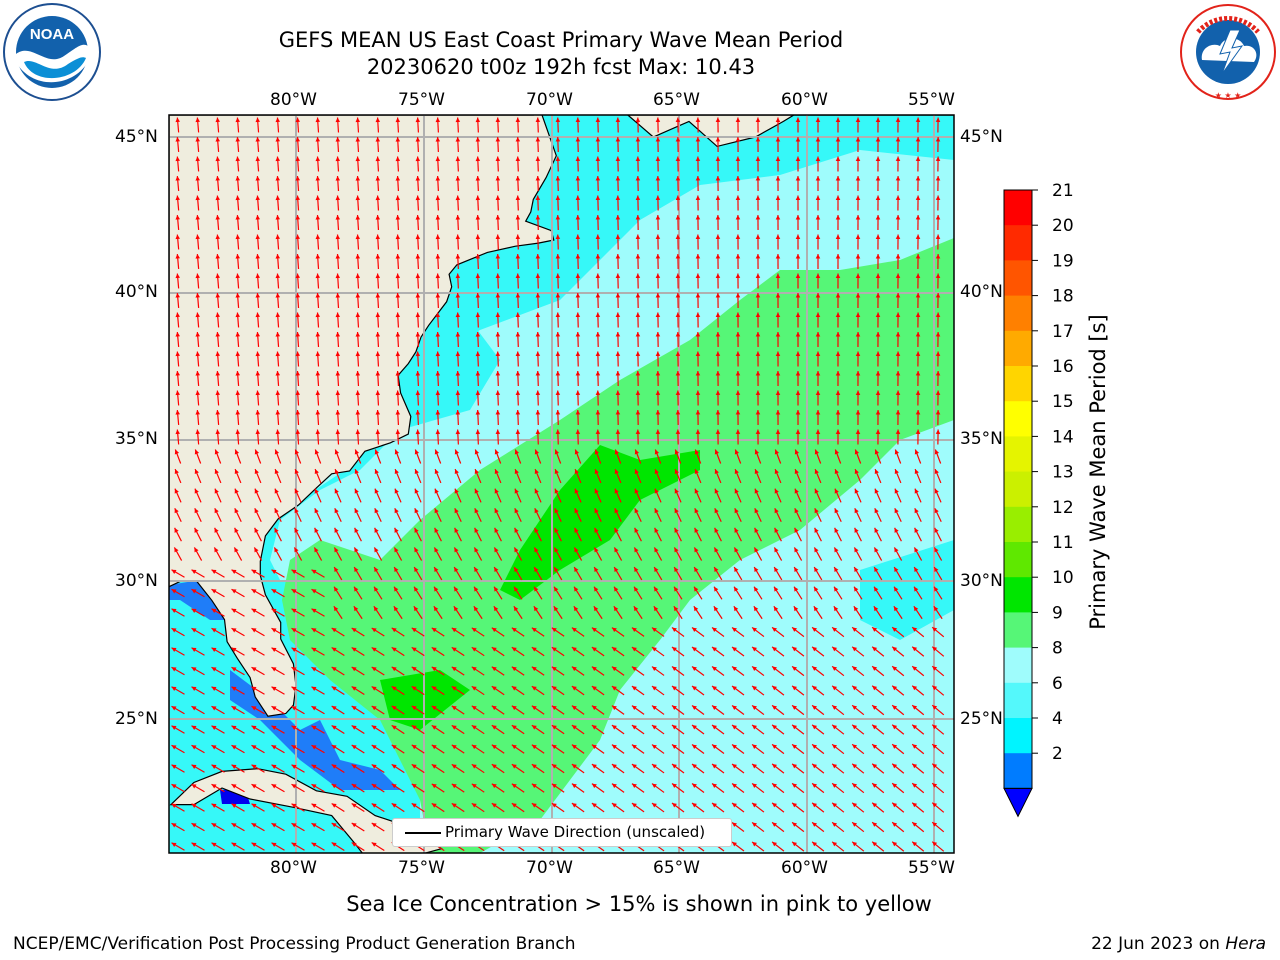  I want to click on lat-tick-right: 30°N, so click(981, 581).